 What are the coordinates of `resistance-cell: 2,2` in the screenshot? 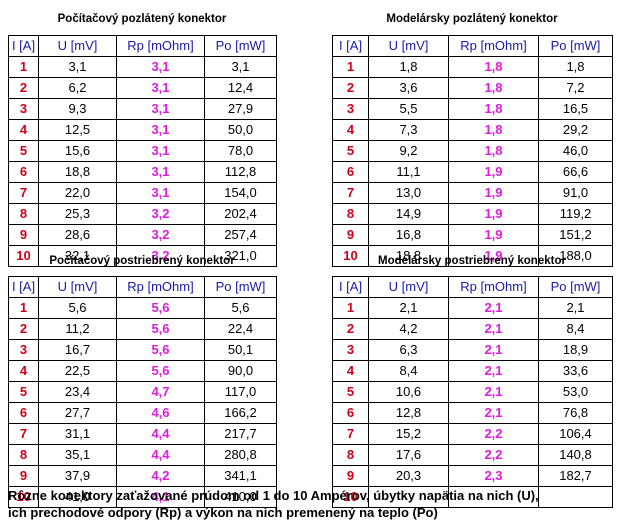 It's located at (493, 434).